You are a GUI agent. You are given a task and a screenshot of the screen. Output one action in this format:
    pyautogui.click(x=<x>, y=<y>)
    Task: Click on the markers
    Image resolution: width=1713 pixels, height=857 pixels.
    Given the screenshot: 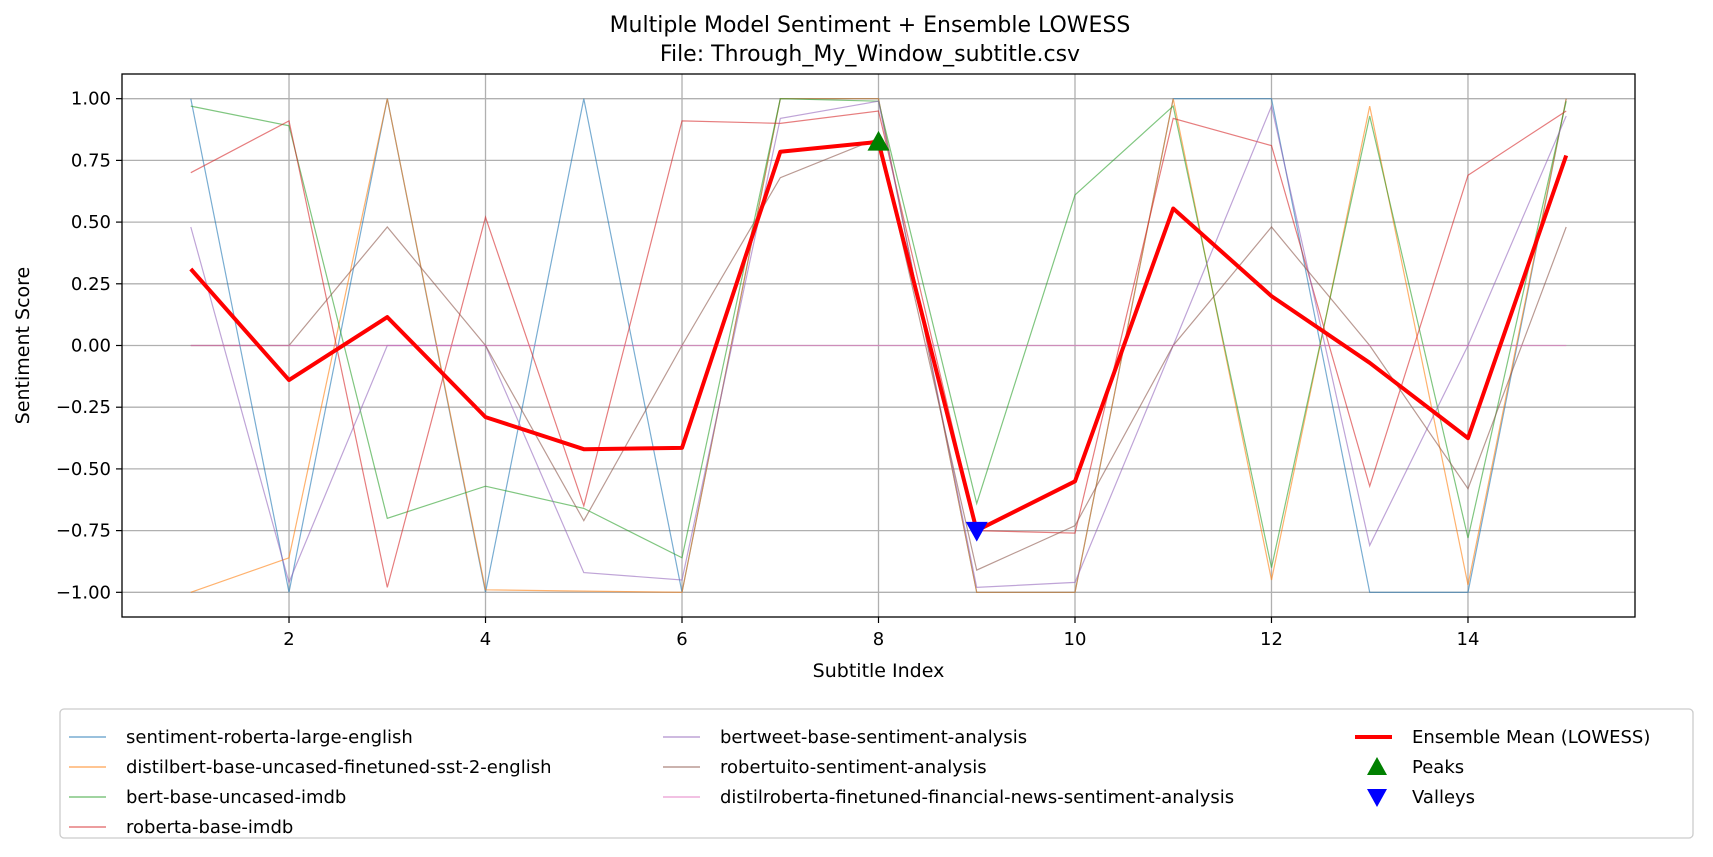 What is the action you would take?
    pyautogui.click(x=927, y=336)
    